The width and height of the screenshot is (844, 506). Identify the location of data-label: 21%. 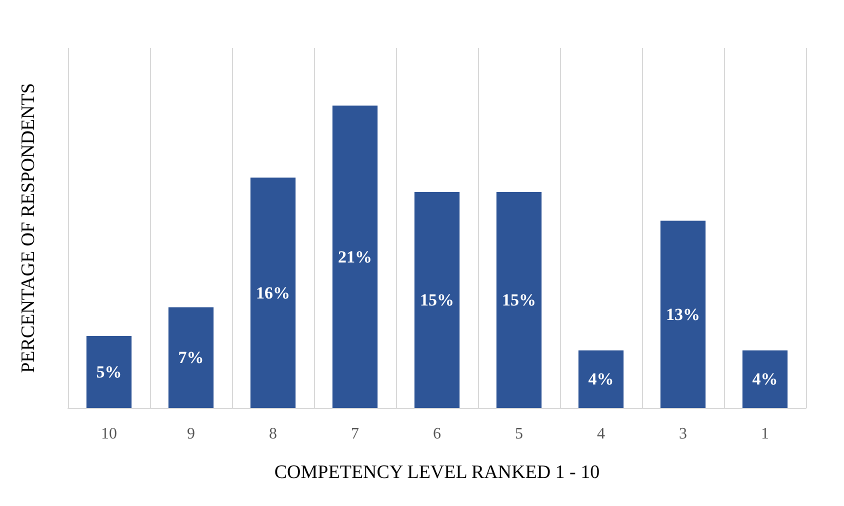
(355, 256).